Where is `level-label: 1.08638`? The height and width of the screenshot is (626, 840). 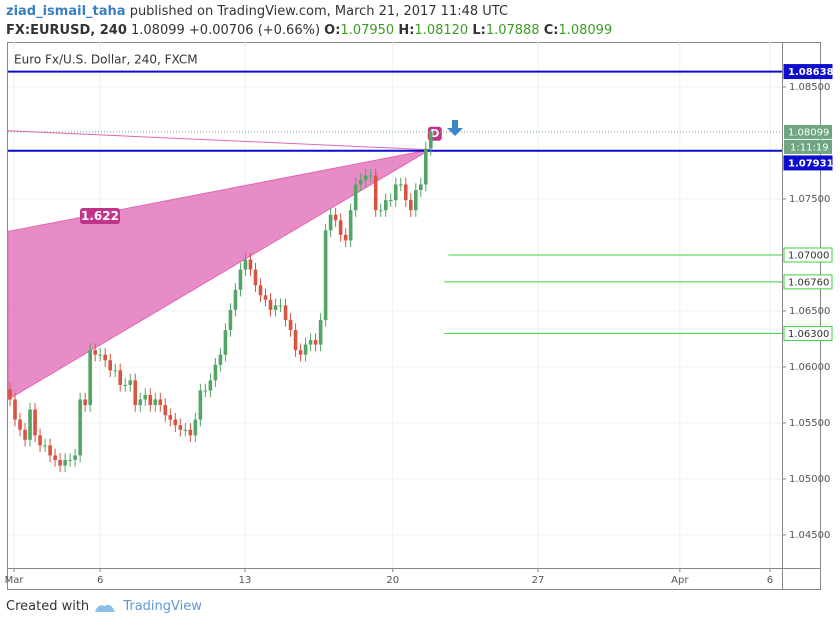 level-label: 1.08638 is located at coordinates (811, 72).